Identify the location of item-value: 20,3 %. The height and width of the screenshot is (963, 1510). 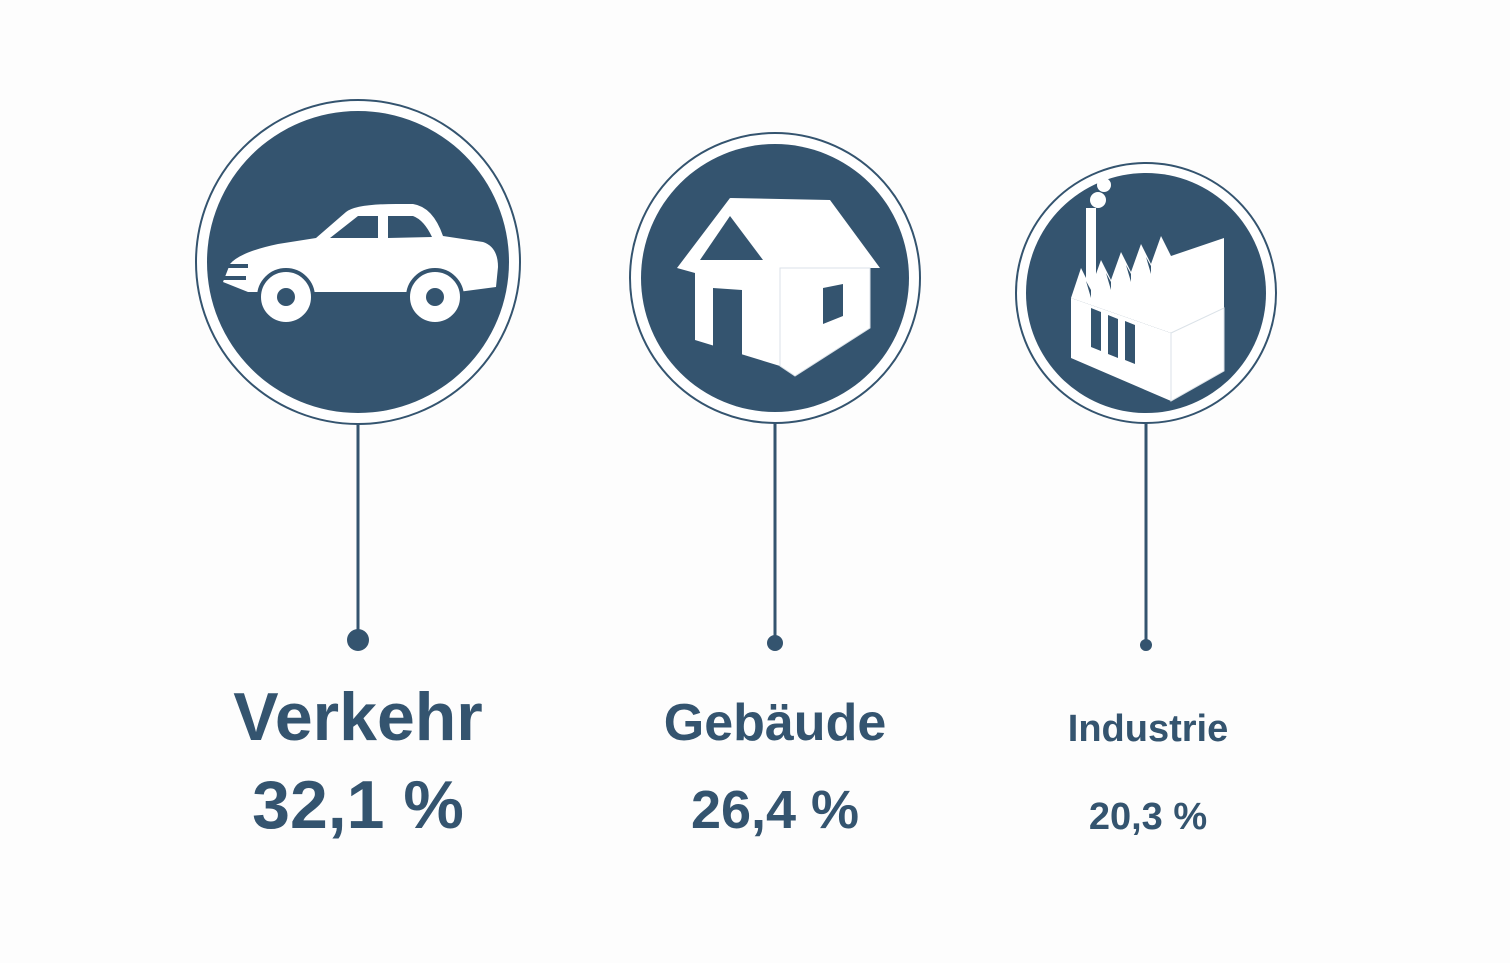
(1148, 817).